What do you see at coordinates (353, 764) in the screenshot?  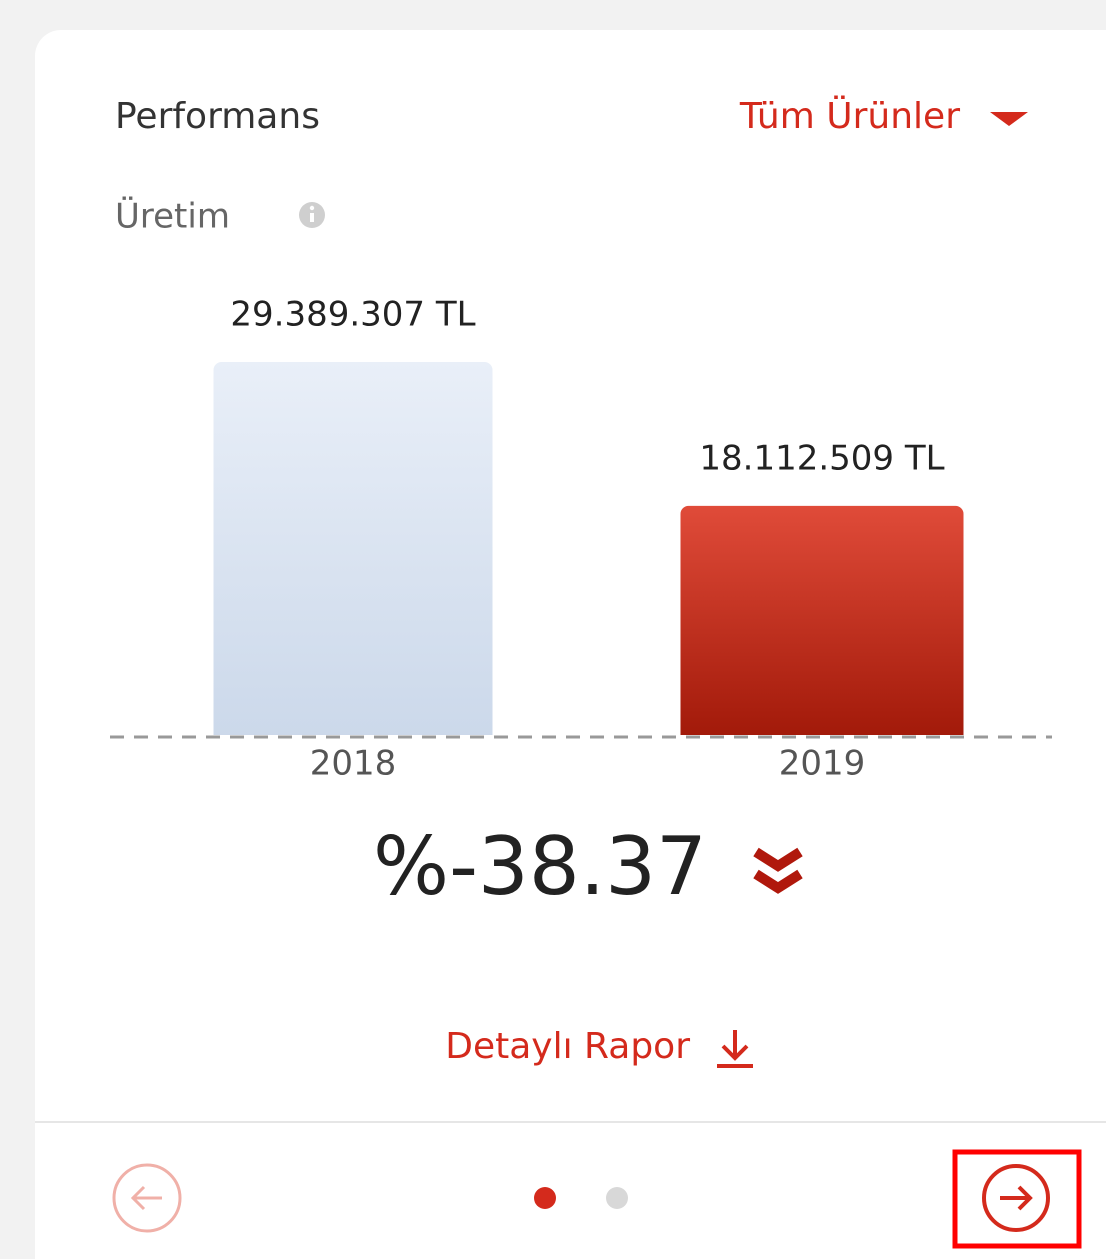 I see `x-tick-label: 2018` at bounding box center [353, 764].